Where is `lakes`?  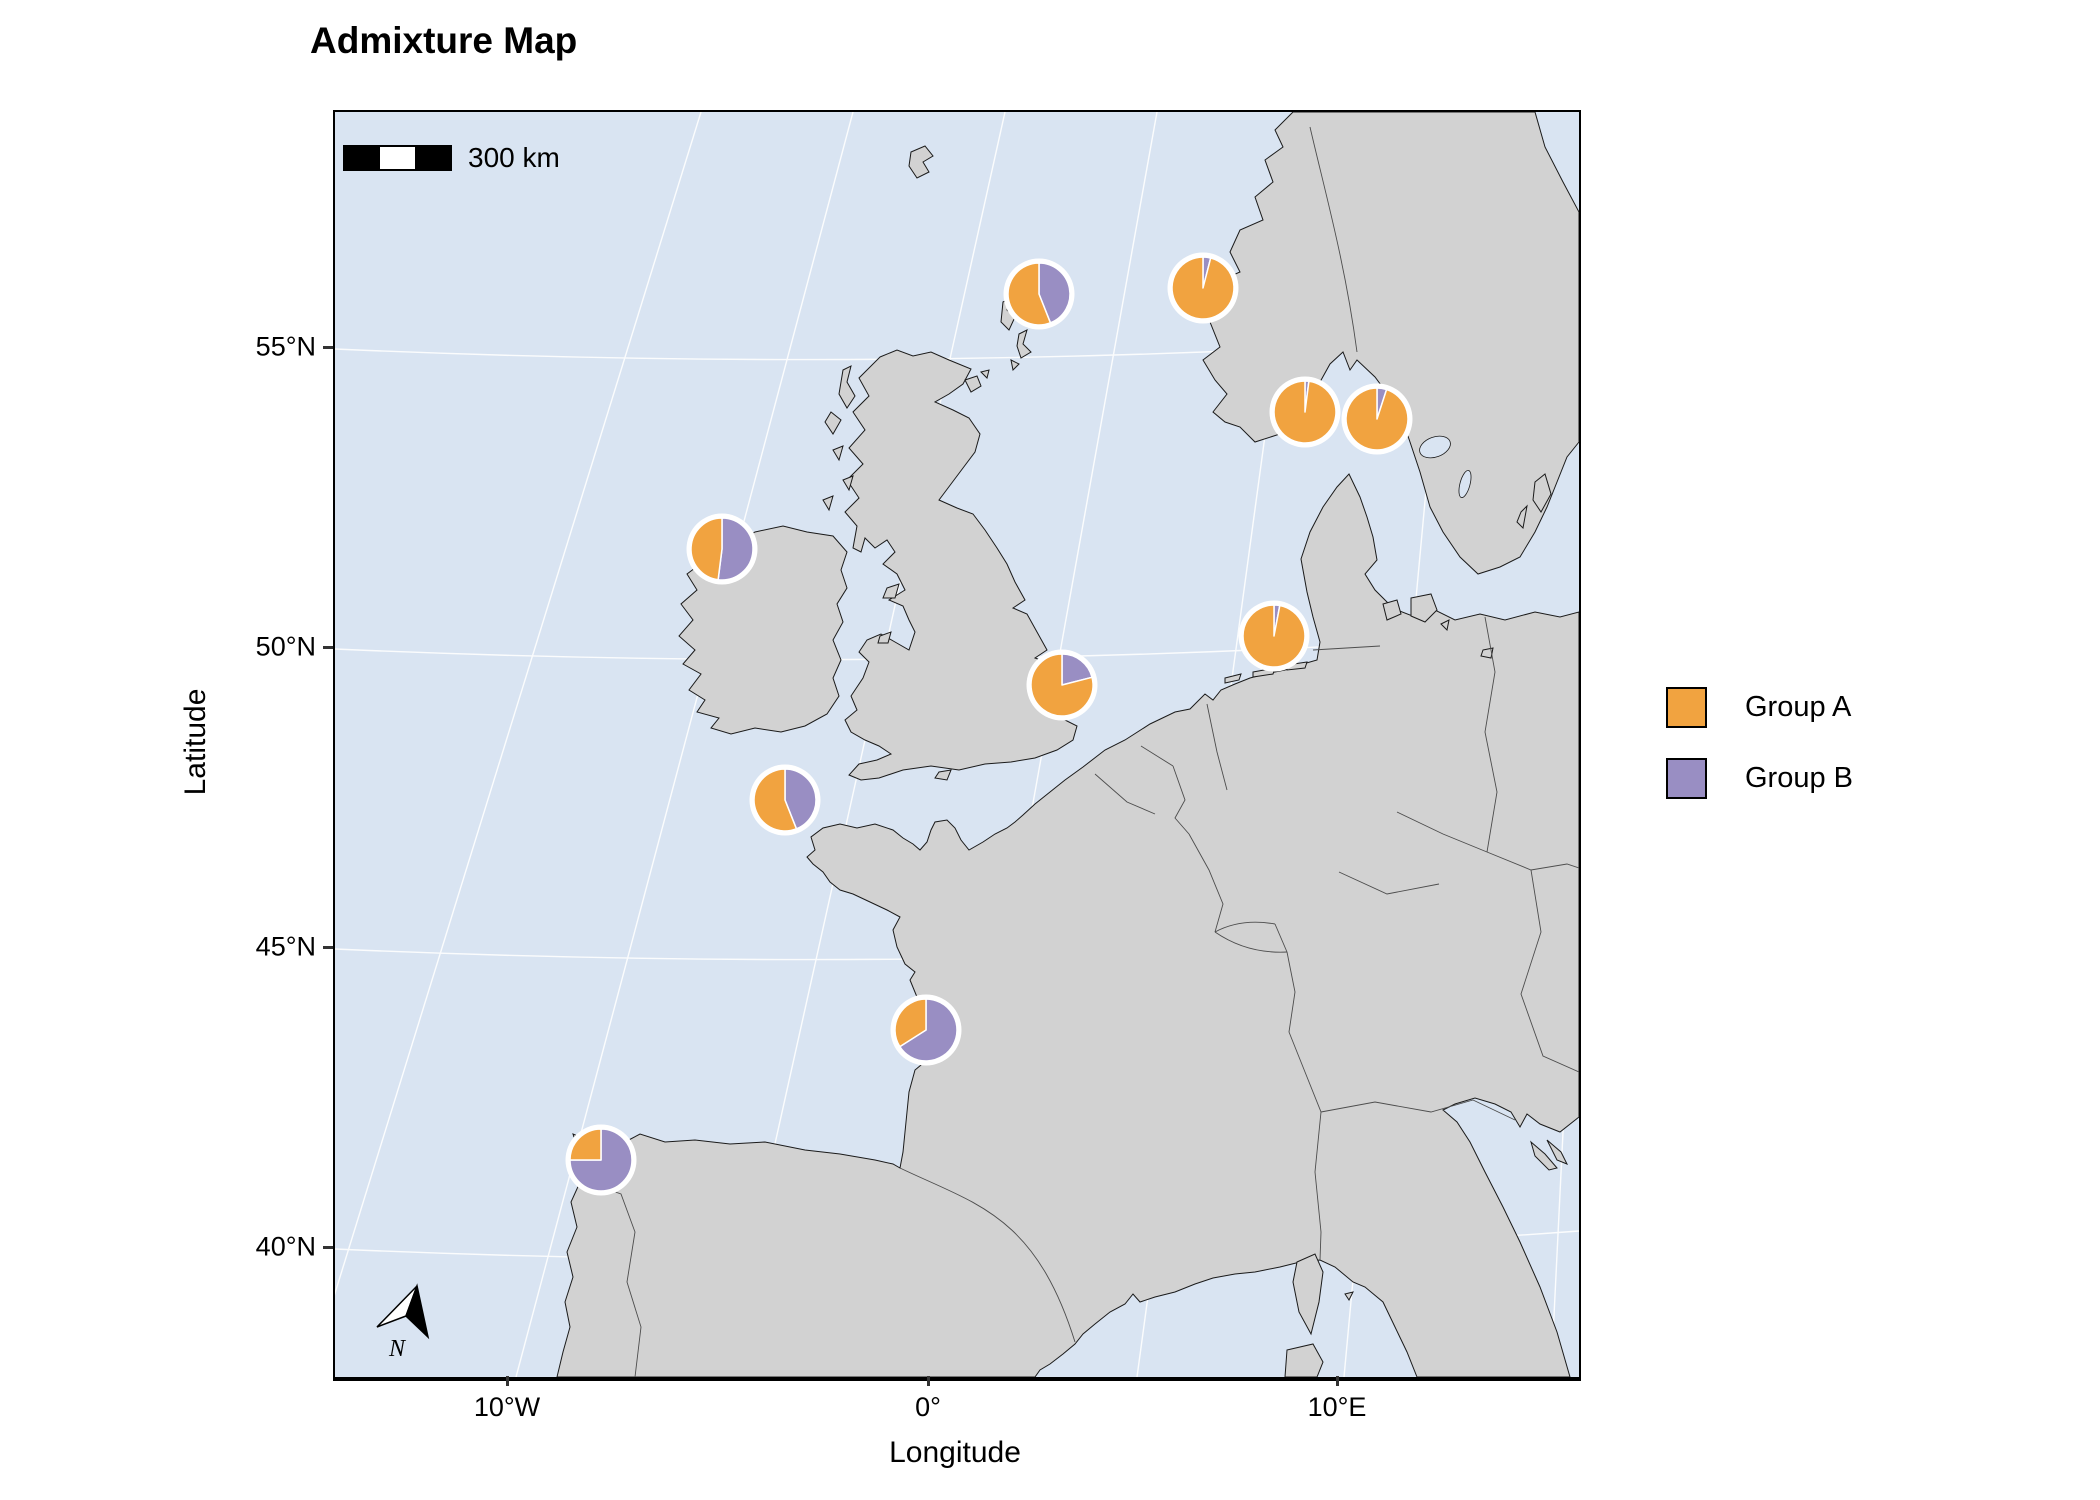
lakes is located at coordinates (1445, 466).